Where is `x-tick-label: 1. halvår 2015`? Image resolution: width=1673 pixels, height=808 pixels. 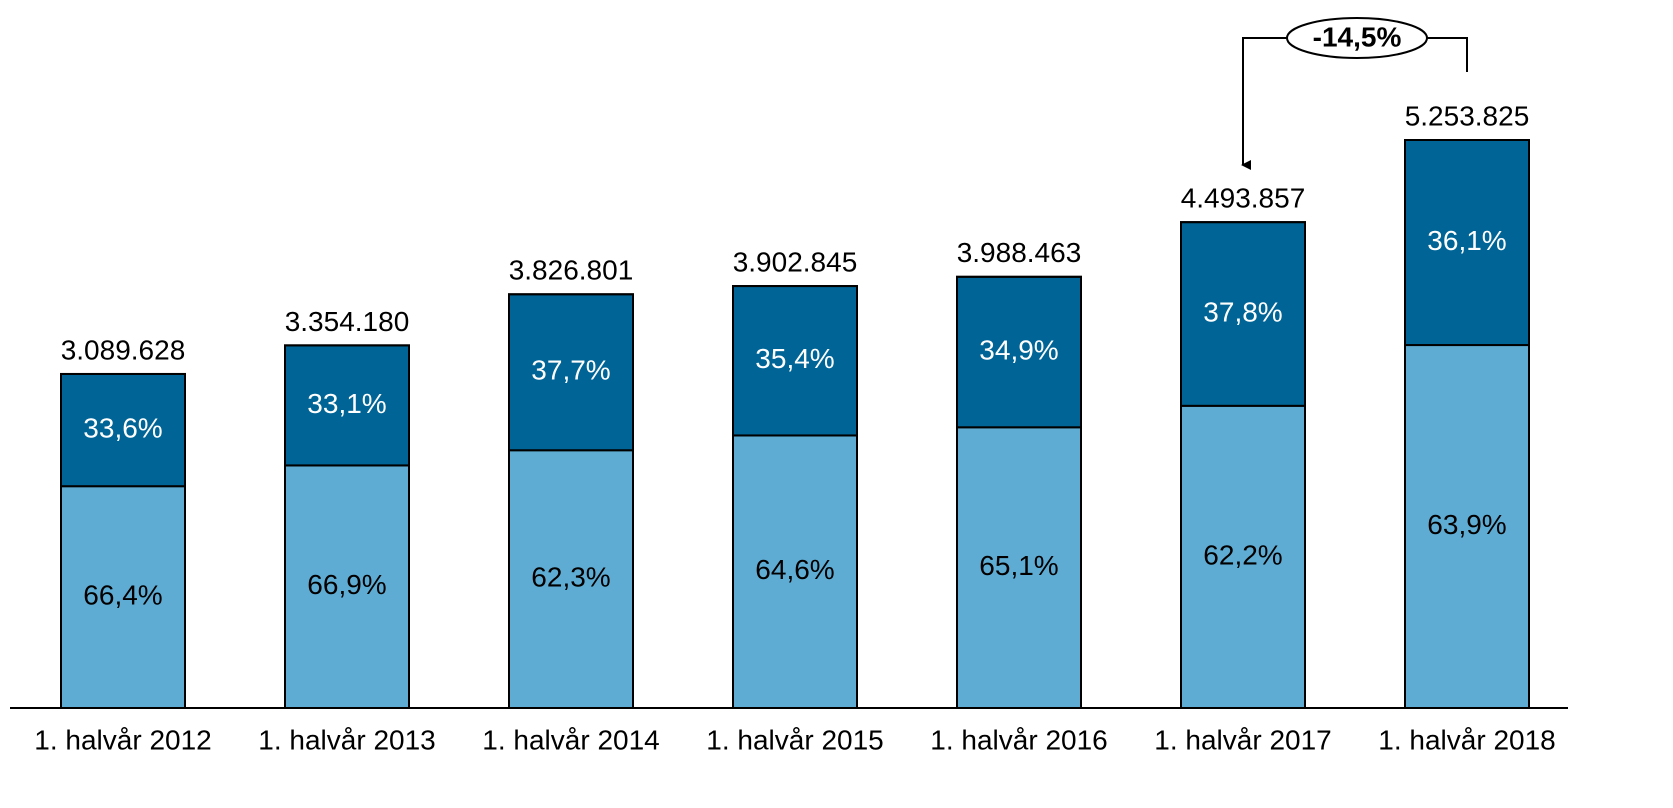
x-tick-label: 1. halvår 2015 is located at coordinates (794, 739).